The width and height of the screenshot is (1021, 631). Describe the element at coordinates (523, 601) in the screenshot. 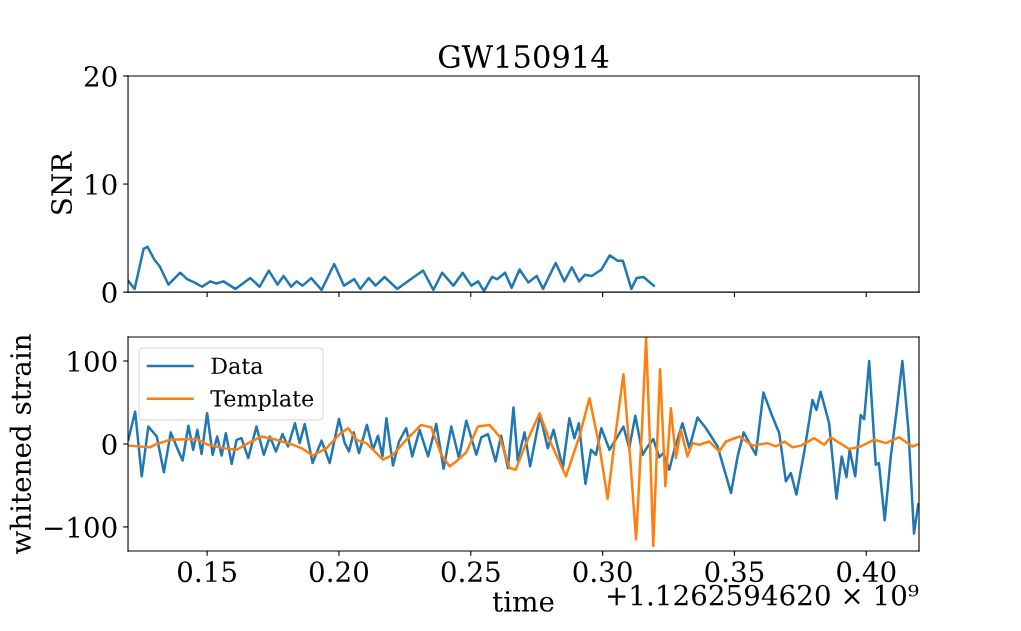

I see `x-axis-title: time` at that location.